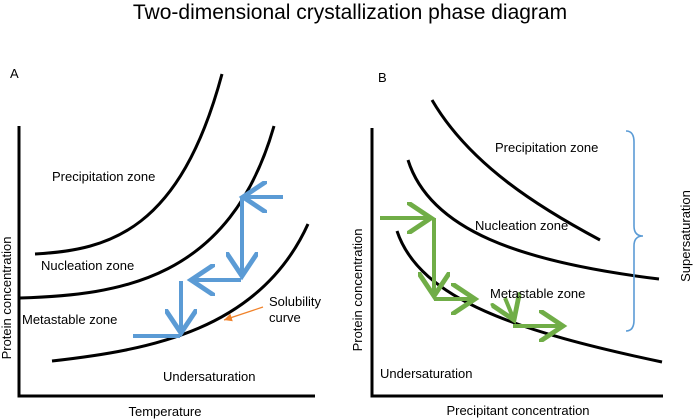 The height and width of the screenshot is (420, 700). What do you see at coordinates (509, 309) in the screenshot?
I see `path-b-step4-arrow` at bounding box center [509, 309].